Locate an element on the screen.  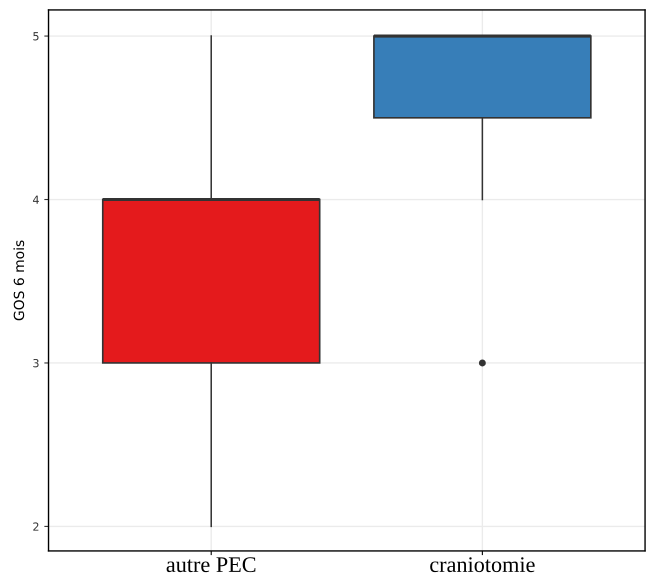
y-axis-title: GOS 6 mois is located at coordinates (18, 280).